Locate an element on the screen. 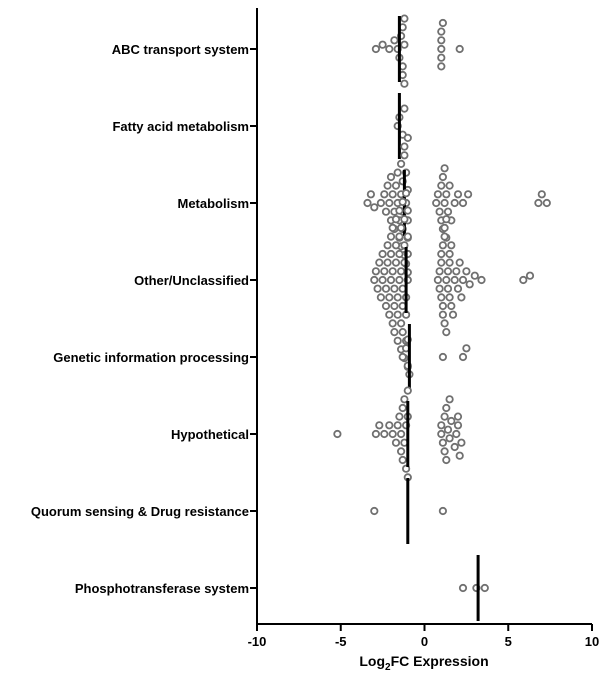 This screenshot has width=600, height=677. category-label: ABC transport system is located at coordinates (180, 49).